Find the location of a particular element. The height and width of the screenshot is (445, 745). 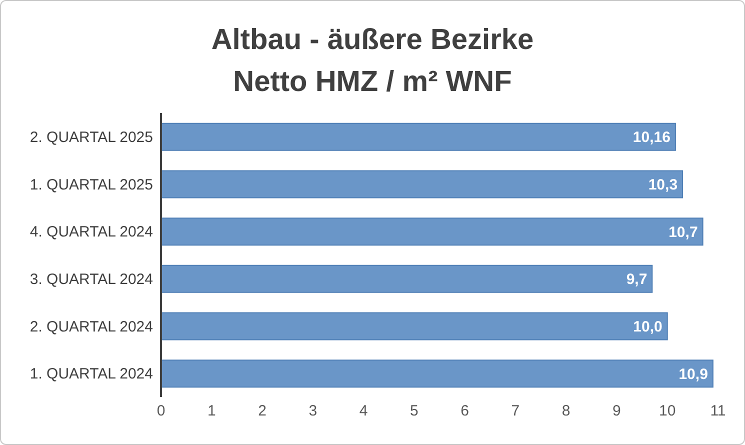

x-tick-label: 6 is located at coordinates (464, 411).